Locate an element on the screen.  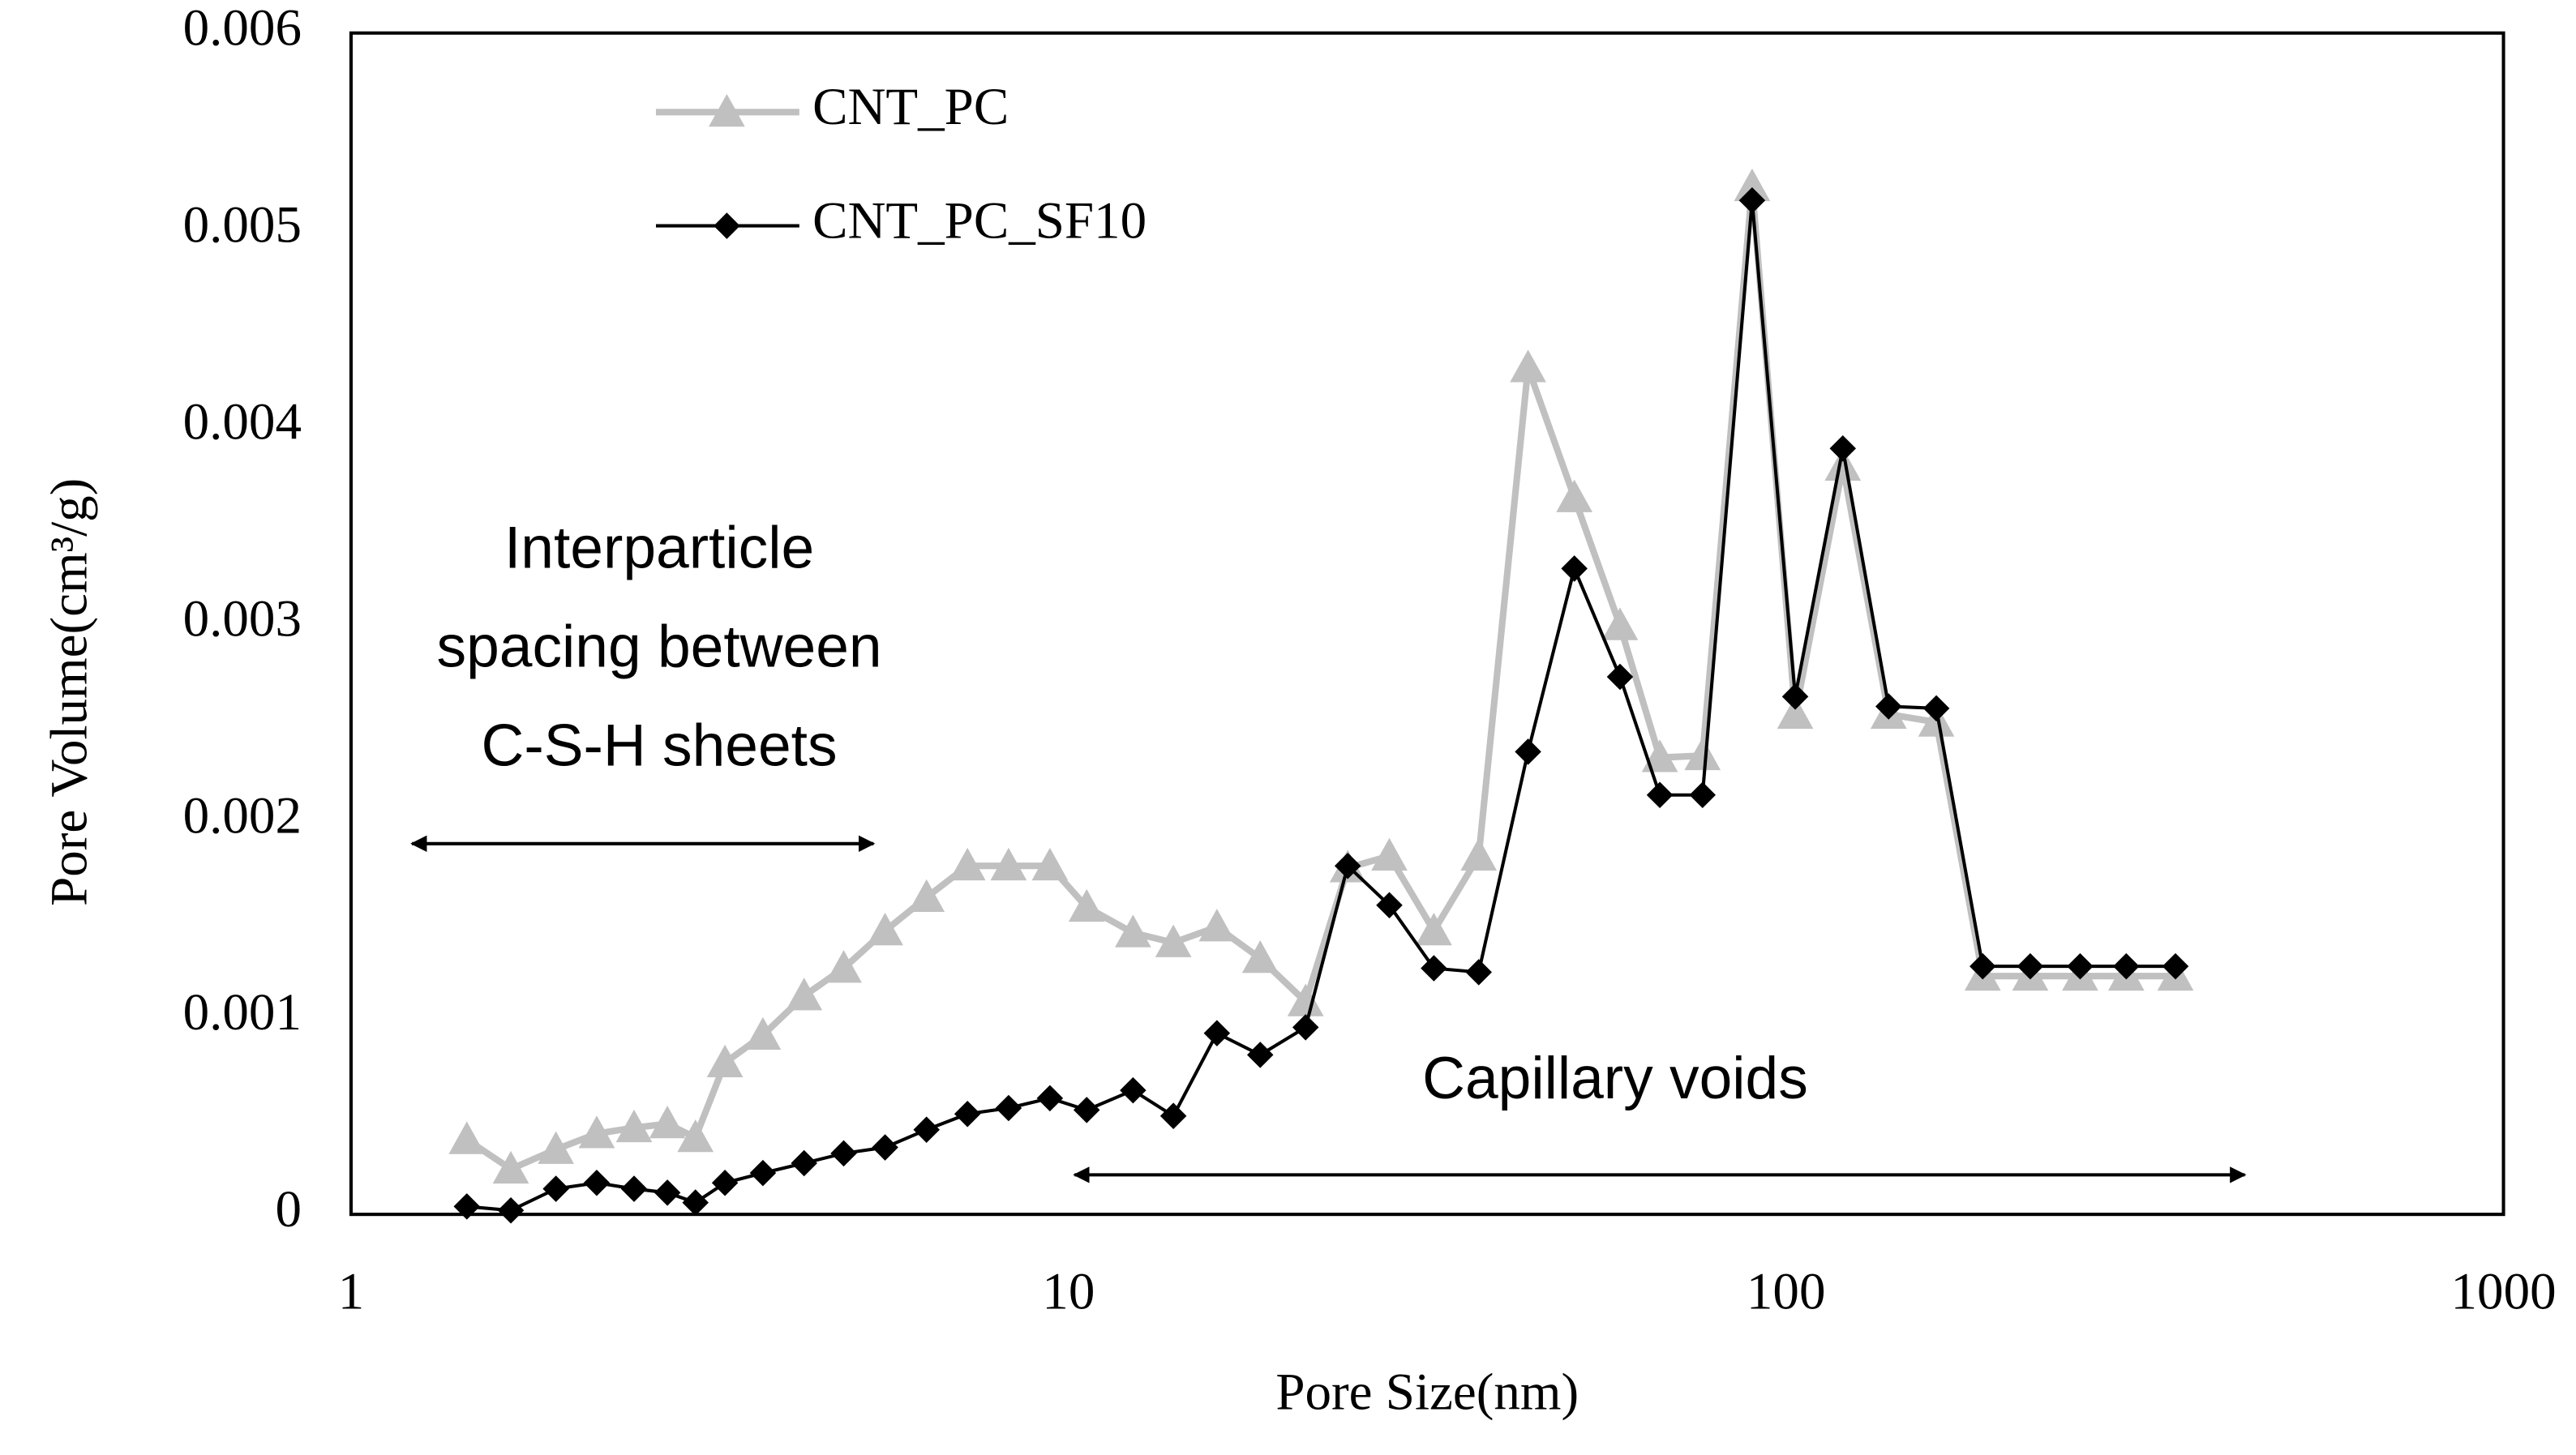
x-tick-label: 10 is located at coordinates (1068, 1292).